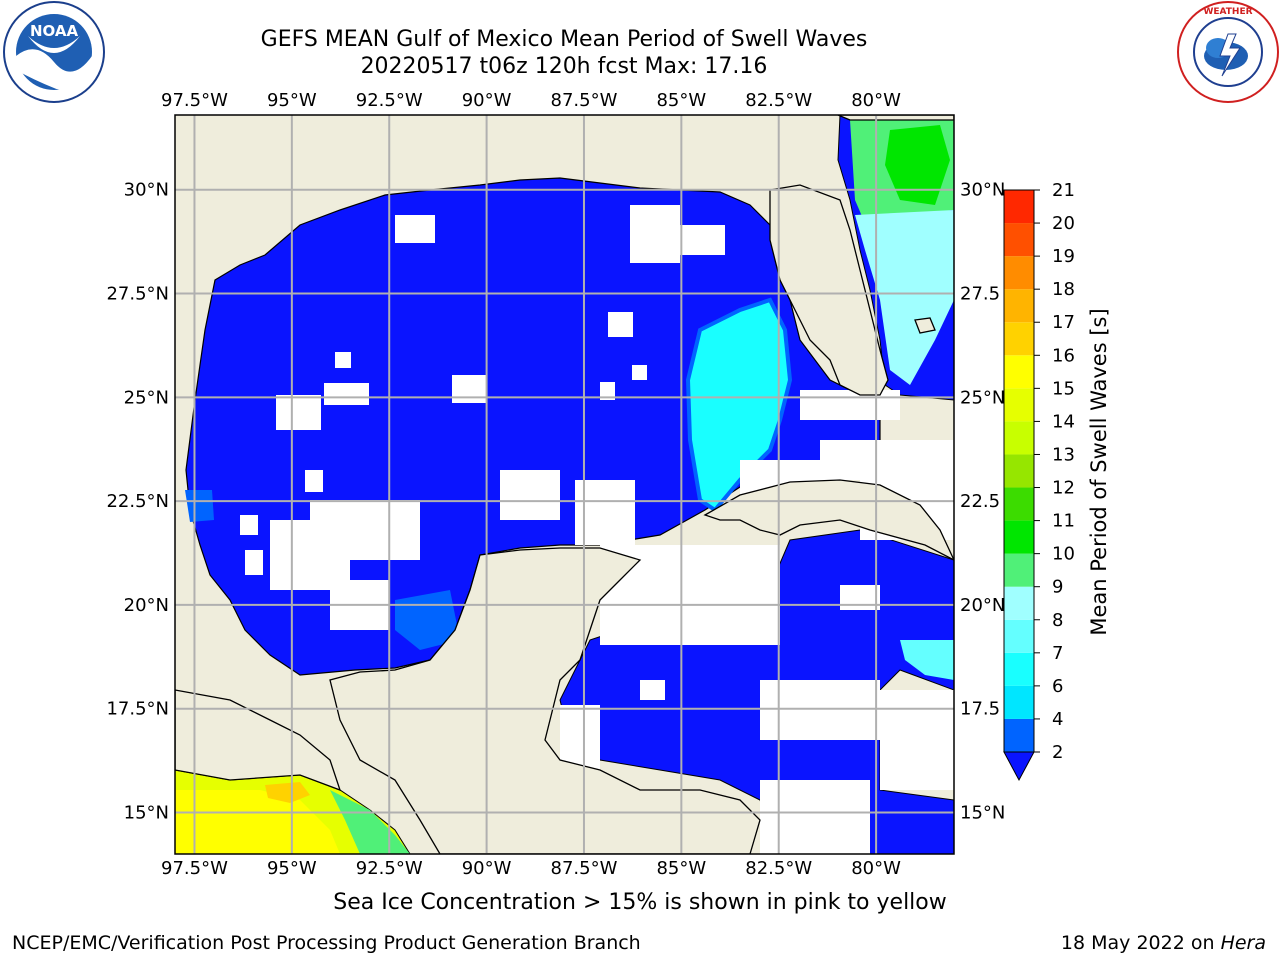 The width and height of the screenshot is (1280, 960). Describe the element at coordinates (146, 190) in the screenshot. I see `latitude-label: 30°N` at that location.